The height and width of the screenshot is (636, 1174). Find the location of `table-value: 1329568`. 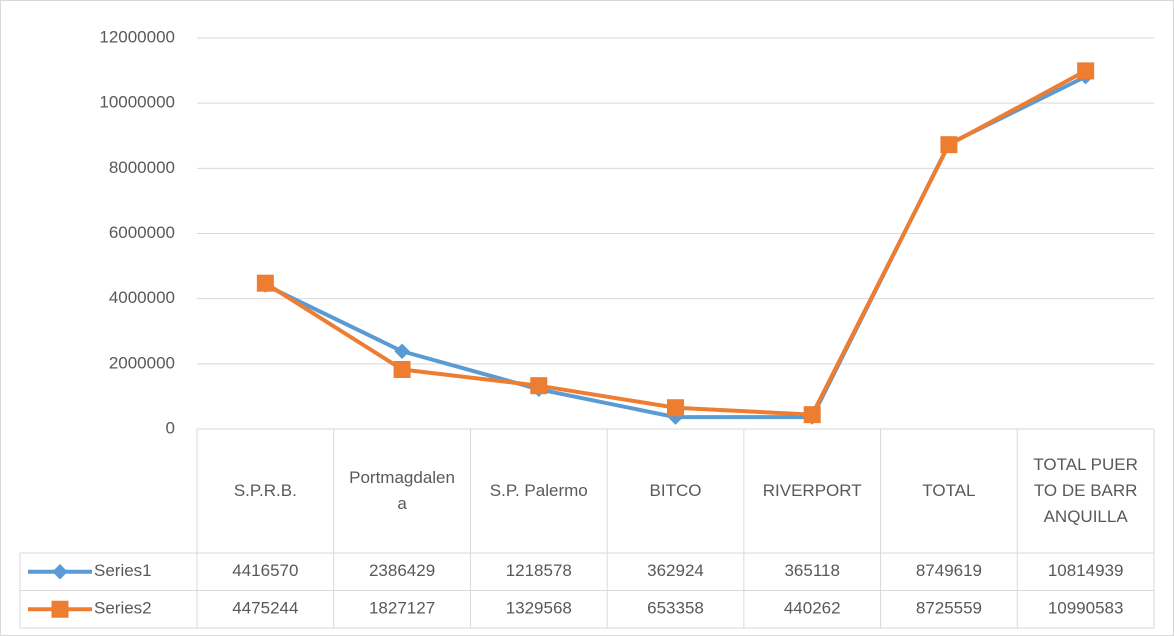

table-value: 1329568 is located at coordinates (539, 608).